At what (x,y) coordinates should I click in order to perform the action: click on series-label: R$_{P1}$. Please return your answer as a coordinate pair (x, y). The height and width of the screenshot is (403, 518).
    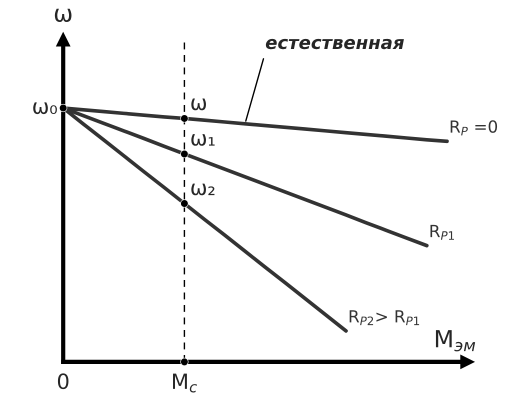
    Looking at the image, I should click on (442, 232).